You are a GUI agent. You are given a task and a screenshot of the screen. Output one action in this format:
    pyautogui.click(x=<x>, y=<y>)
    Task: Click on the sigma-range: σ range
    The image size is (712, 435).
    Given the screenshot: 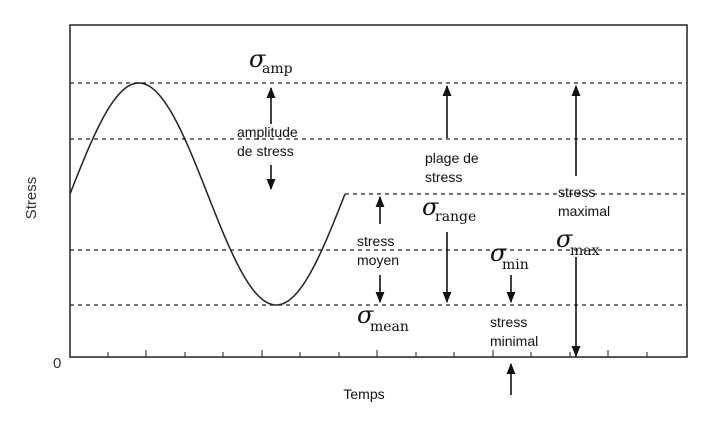 What is the action you would take?
    pyautogui.click(x=449, y=209)
    